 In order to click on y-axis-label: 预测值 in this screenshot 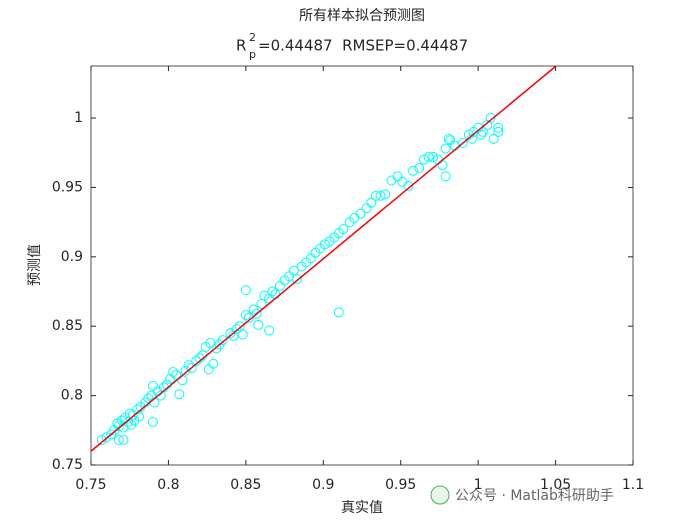, I will do `click(35, 265)`.